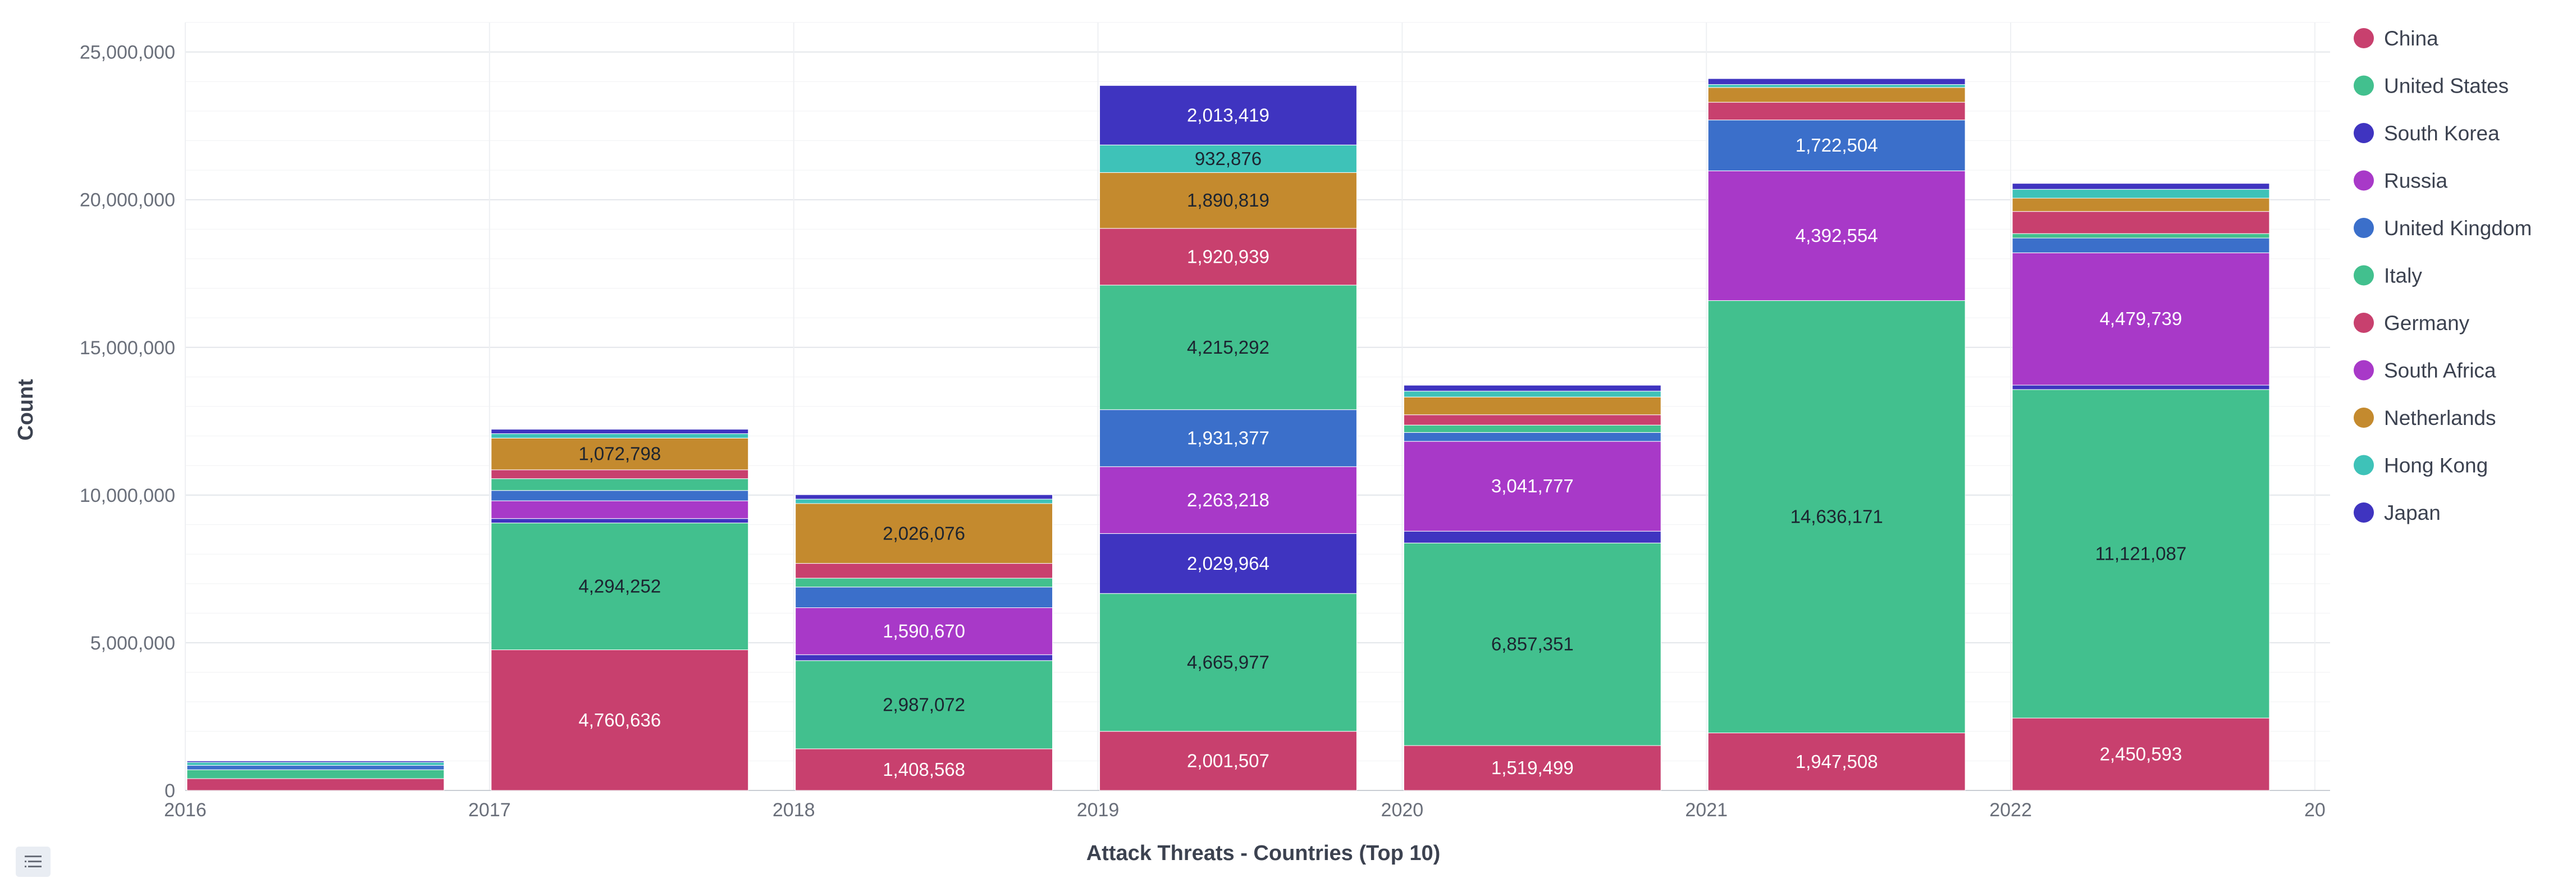 The width and height of the screenshot is (2576, 887). I want to click on y-tick-label: 5,000,000, so click(132, 643).